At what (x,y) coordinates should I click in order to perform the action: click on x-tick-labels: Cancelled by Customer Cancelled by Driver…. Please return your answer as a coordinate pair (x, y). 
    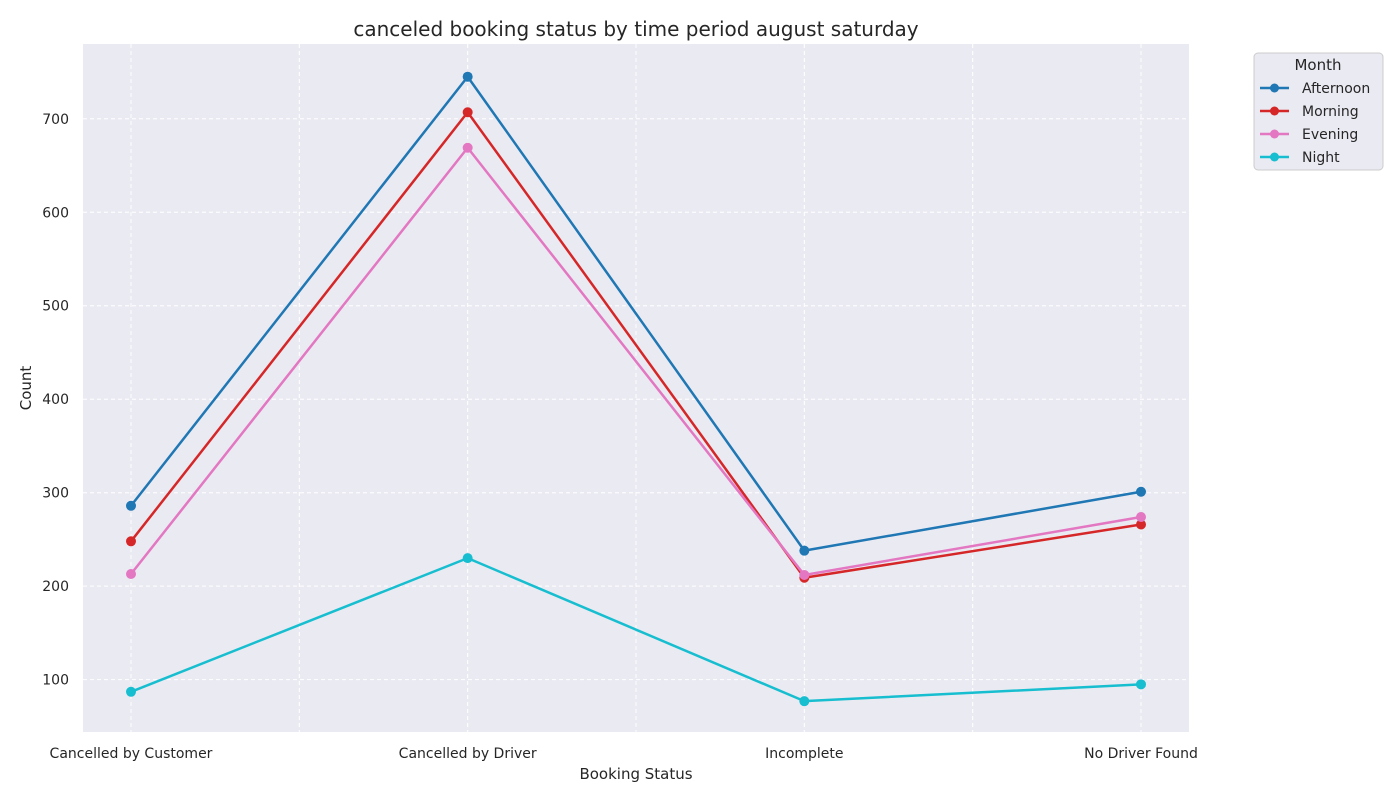
    Looking at the image, I should click on (624, 754).